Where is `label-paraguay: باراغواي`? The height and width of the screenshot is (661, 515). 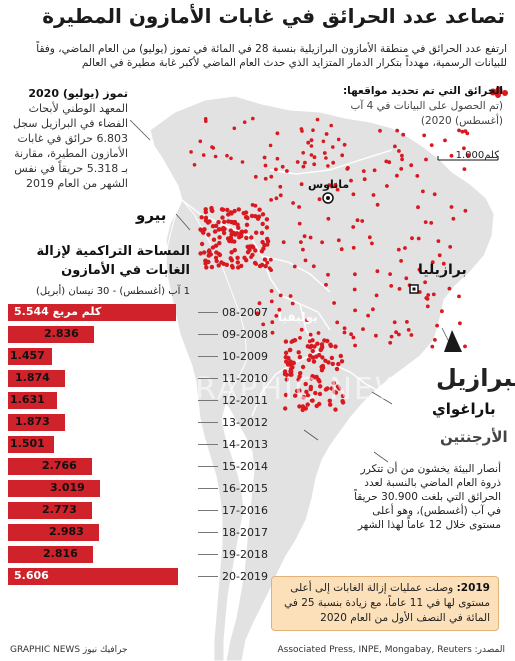 label-paraguay: باراغواي is located at coordinates (464, 409).